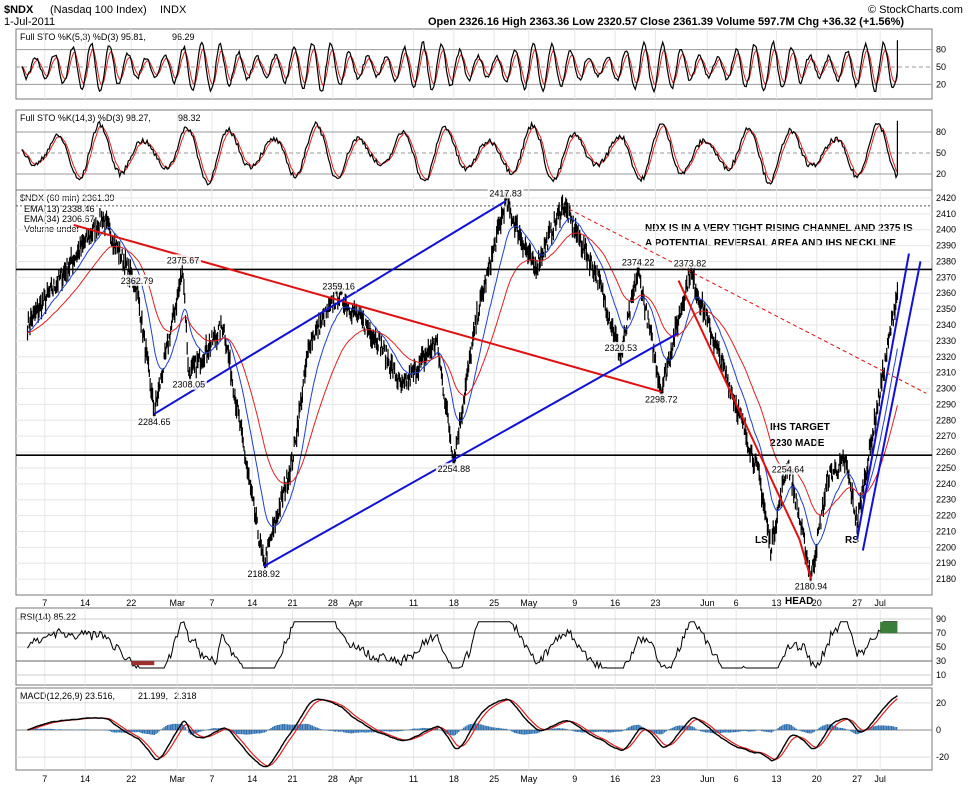 Image resolution: width=975 pixels, height=793 pixels. Describe the element at coordinates (29, 22) in the screenshot. I see `chart-date: 1-Jul-2011` at that location.